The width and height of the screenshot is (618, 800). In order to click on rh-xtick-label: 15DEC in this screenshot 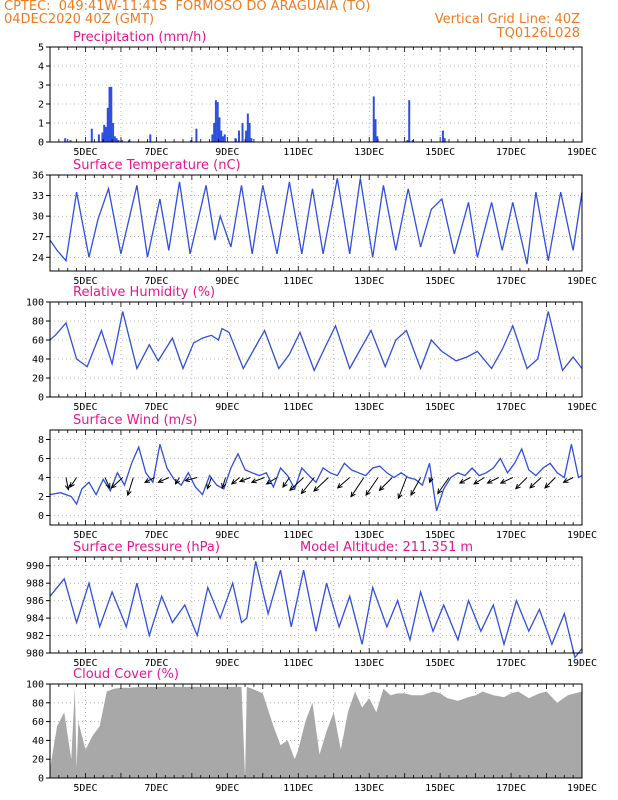, I will do `click(440, 407)`.